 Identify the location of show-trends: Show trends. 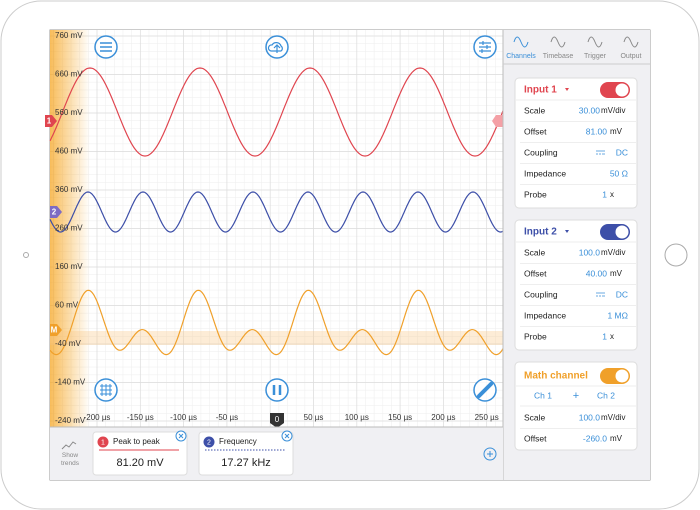
(70, 462).